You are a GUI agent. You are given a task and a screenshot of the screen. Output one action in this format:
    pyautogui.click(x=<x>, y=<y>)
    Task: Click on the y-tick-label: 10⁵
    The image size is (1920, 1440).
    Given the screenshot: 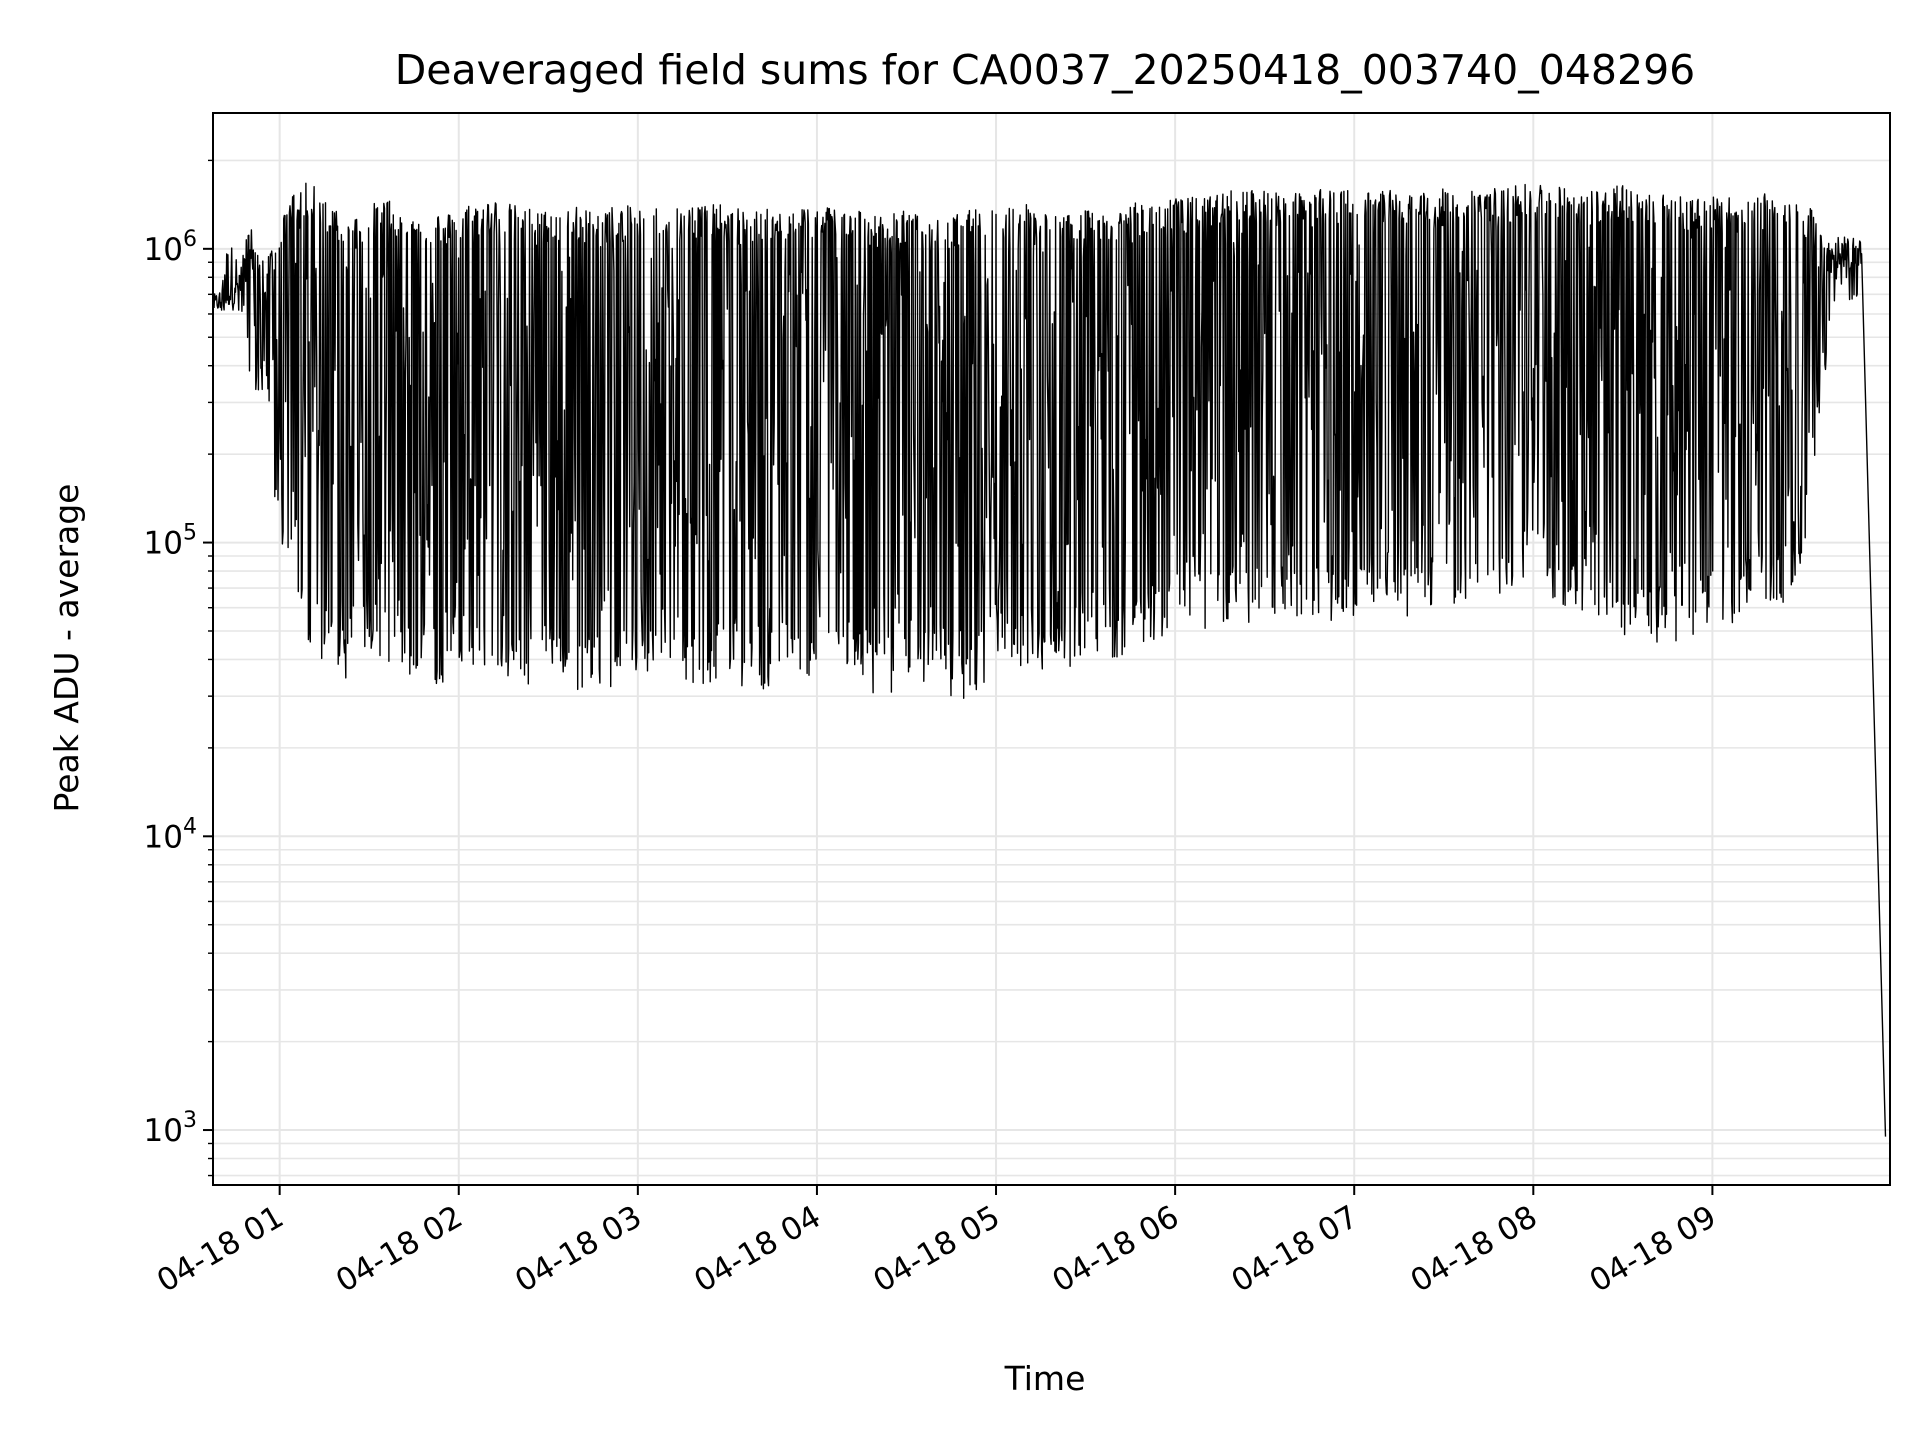 What is the action you would take?
    pyautogui.click(x=170, y=541)
    